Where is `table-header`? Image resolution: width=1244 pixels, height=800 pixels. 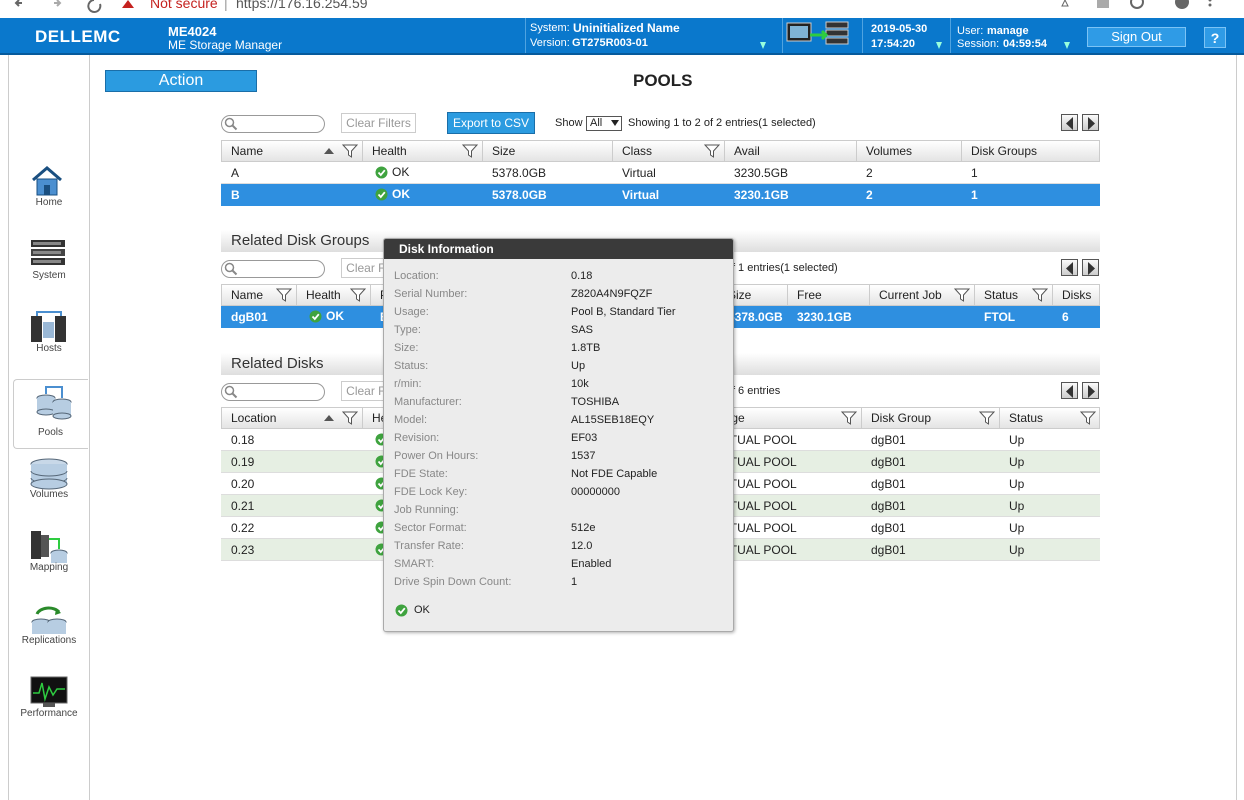 table-header is located at coordinates (660, 151).